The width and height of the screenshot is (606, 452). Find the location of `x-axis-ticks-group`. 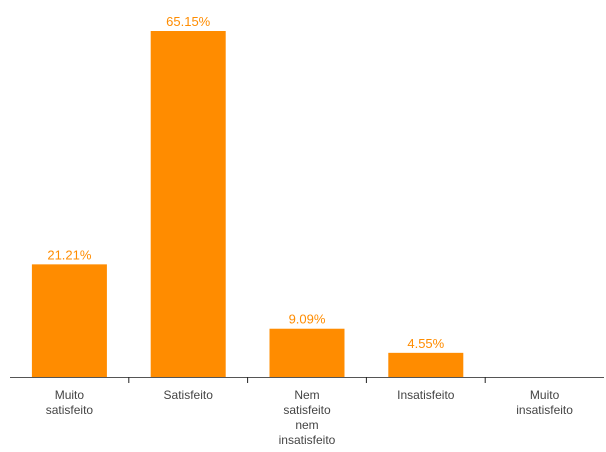

x-axis-ticks-group is located at coordinates (307, 380).